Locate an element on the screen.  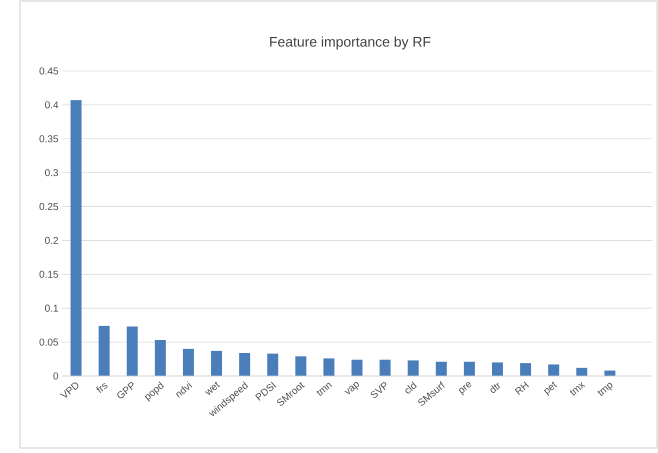
x-tick-label: pet is located at coordinates (551, 389).